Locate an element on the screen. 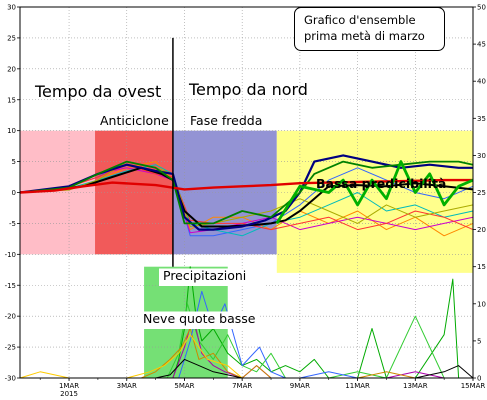 Image resolution: width=487 pixels, height=400 pixels. x-tick-label: 13MAR is located at coordinates (415, 386).